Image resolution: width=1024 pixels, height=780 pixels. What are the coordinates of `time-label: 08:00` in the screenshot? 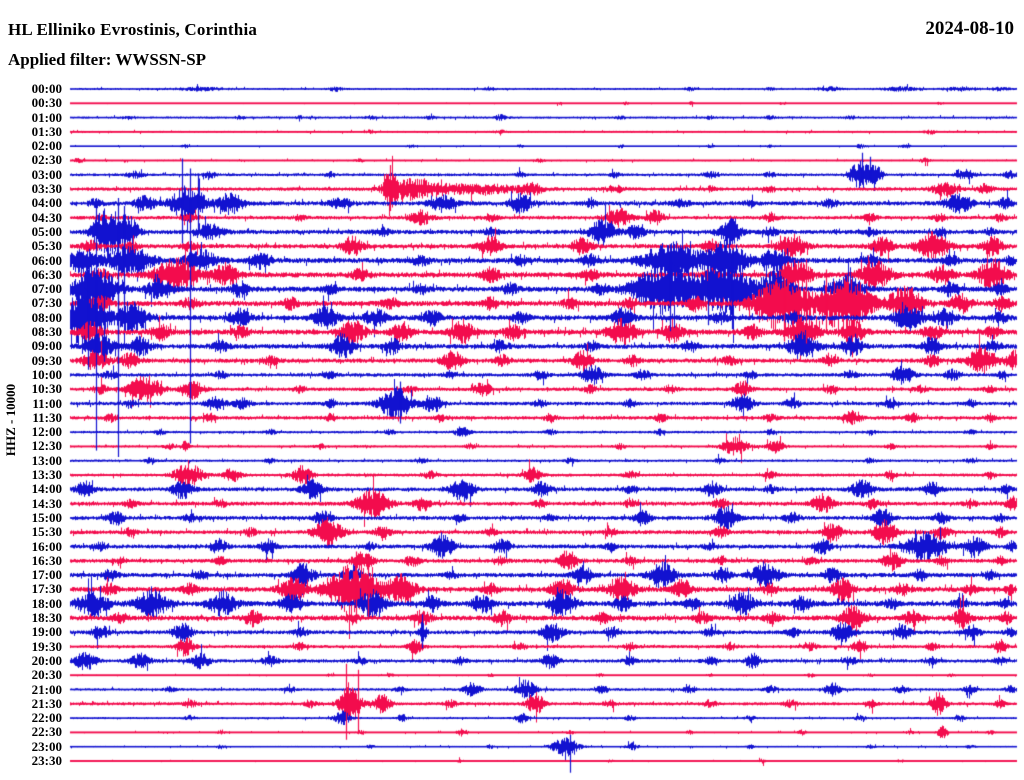 It's located at (46, 317).